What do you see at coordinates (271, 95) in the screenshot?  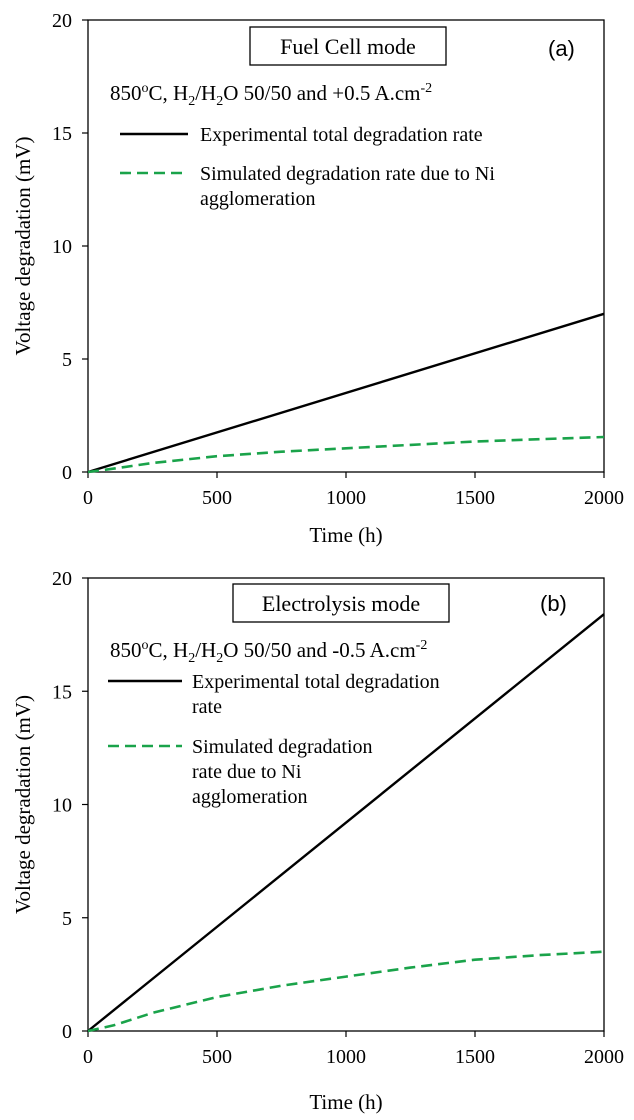 I see `chart-a-conditions: 850oC, H2/H2O 50/50 and +0.5 A.cm-2` at bounding box center [271, 95].